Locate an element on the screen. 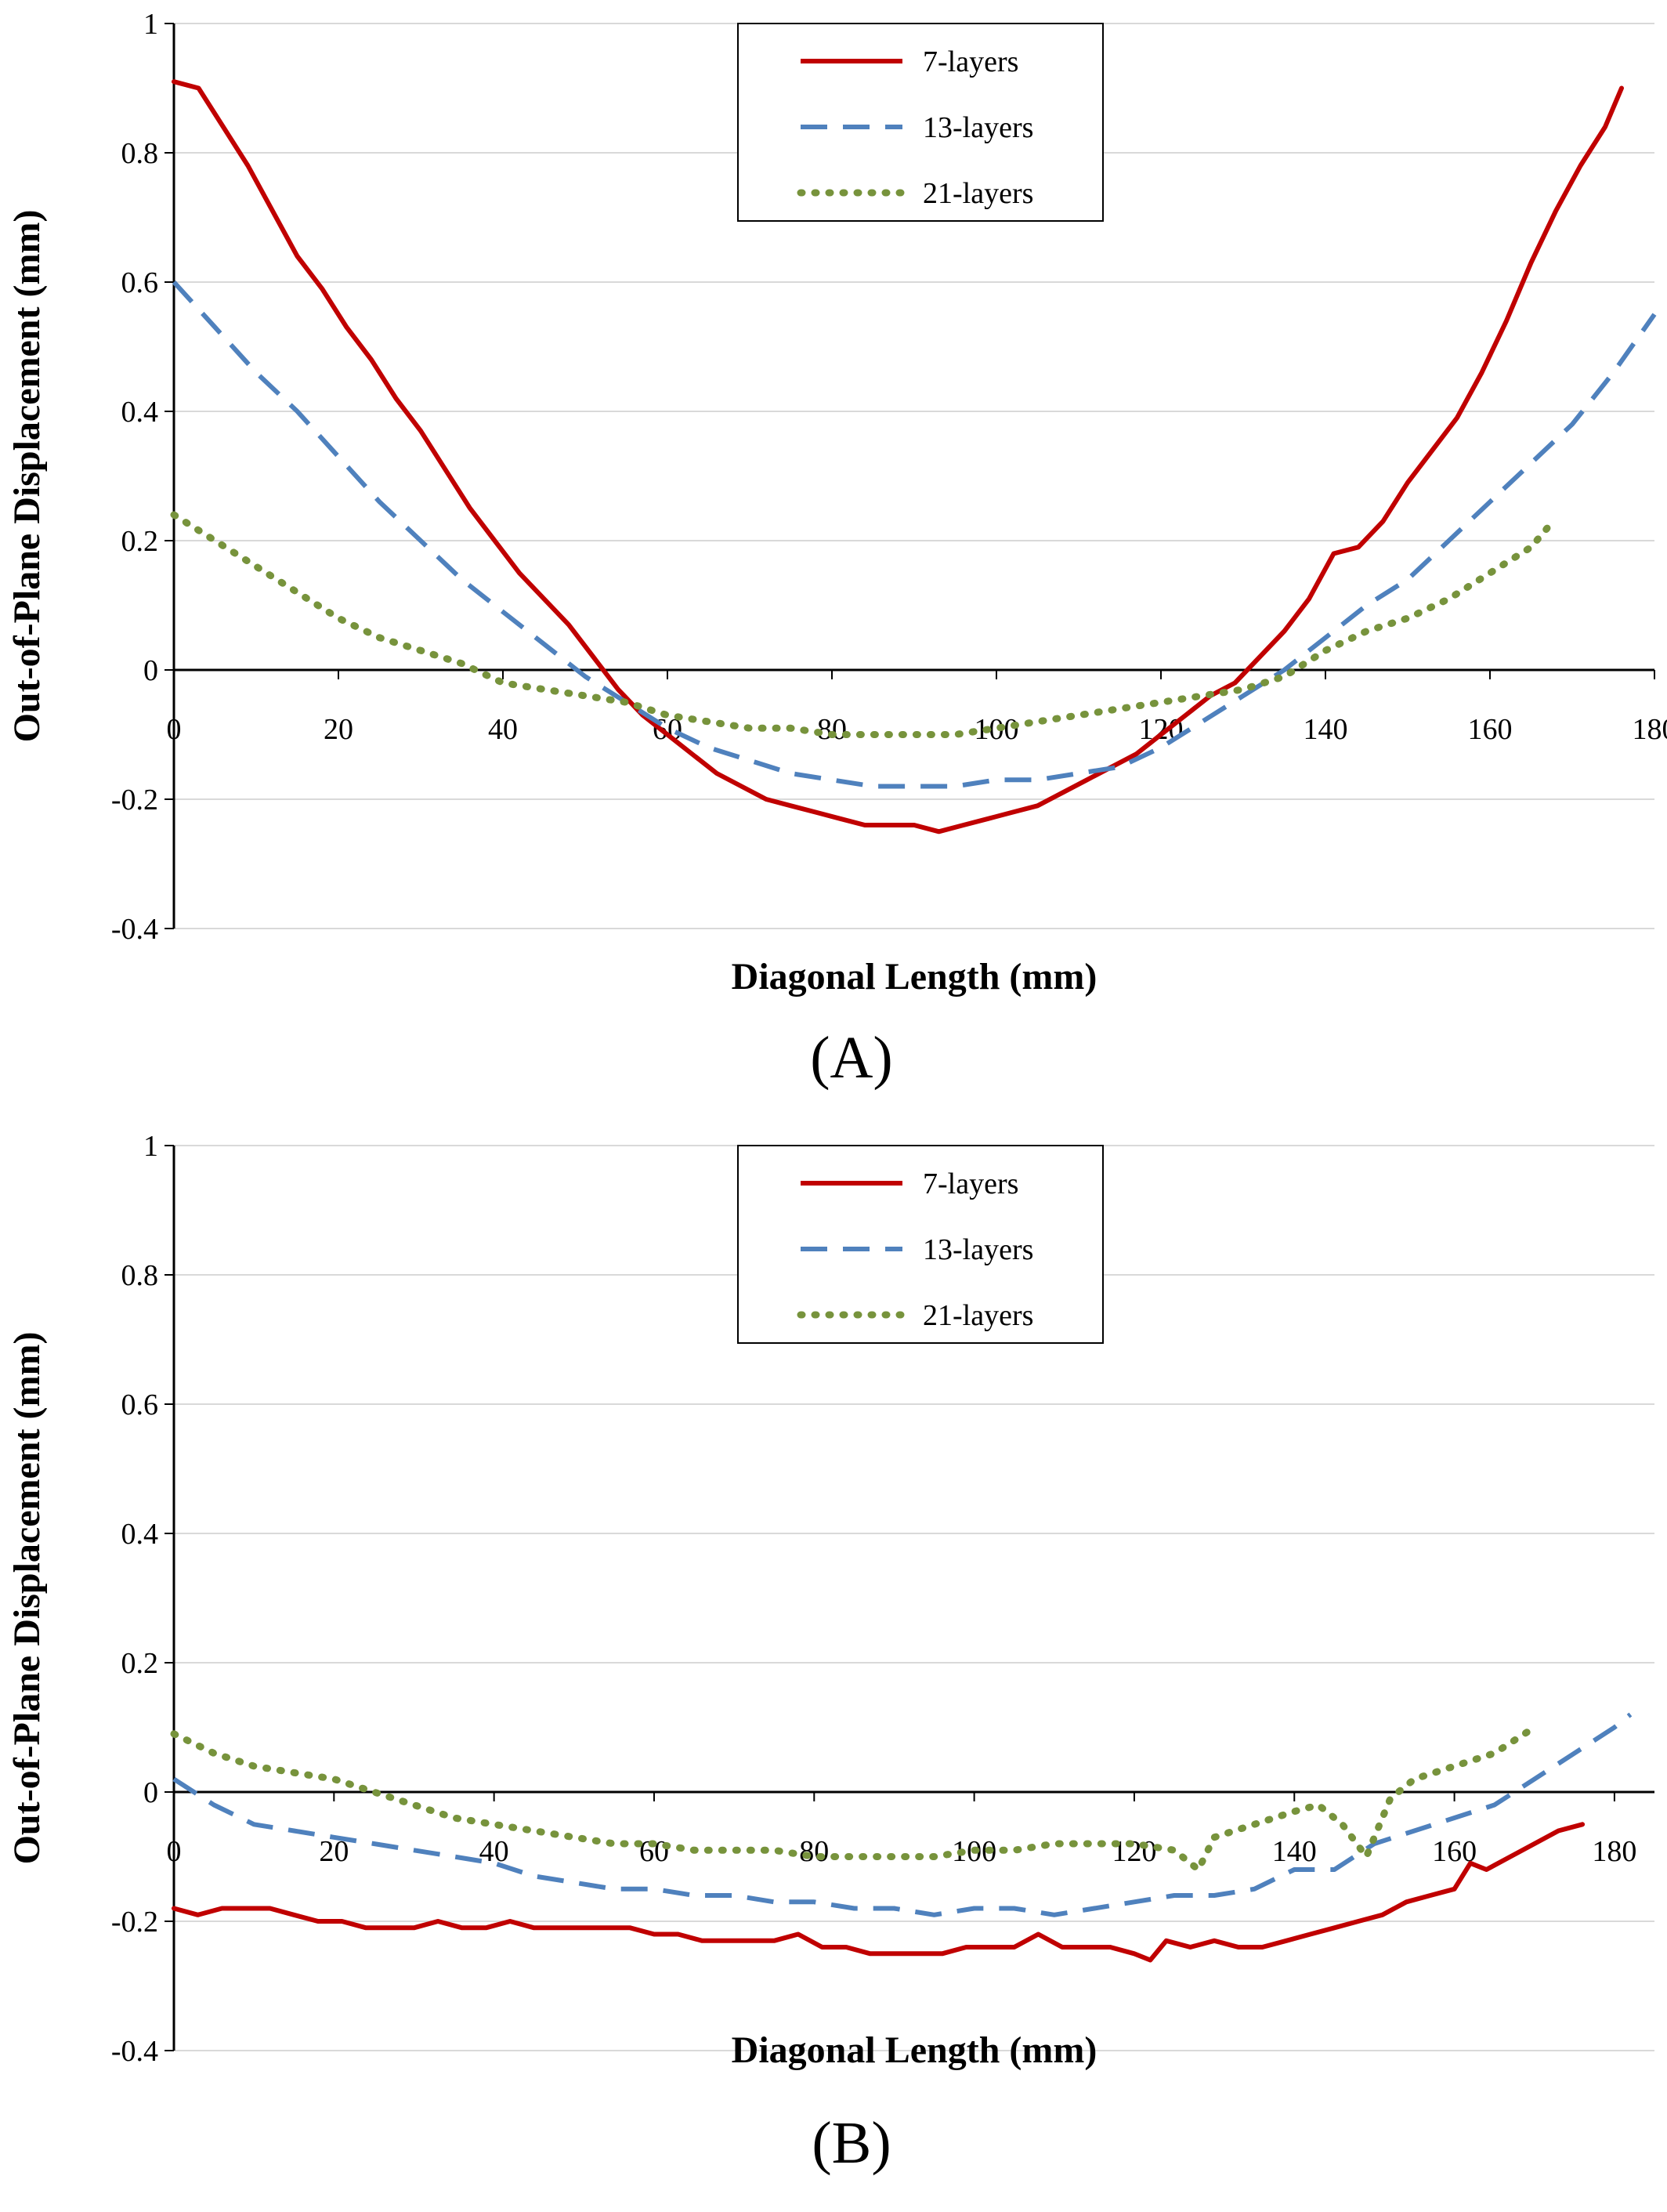 Image resolution: width=1667 pixels, height=2212 pixels. panel-label: (A) is located at coordinates (852, 1058).